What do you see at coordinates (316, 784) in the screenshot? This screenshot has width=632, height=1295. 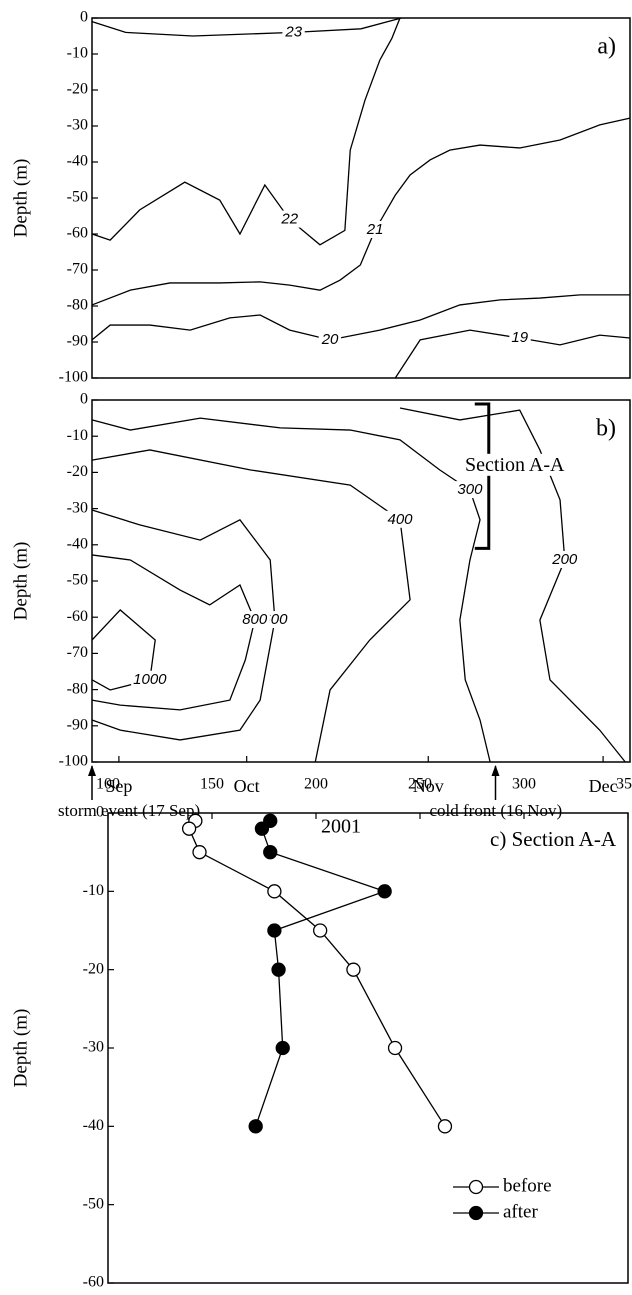 I see `x-tick-label: 200` at bounding box center [316, 784].